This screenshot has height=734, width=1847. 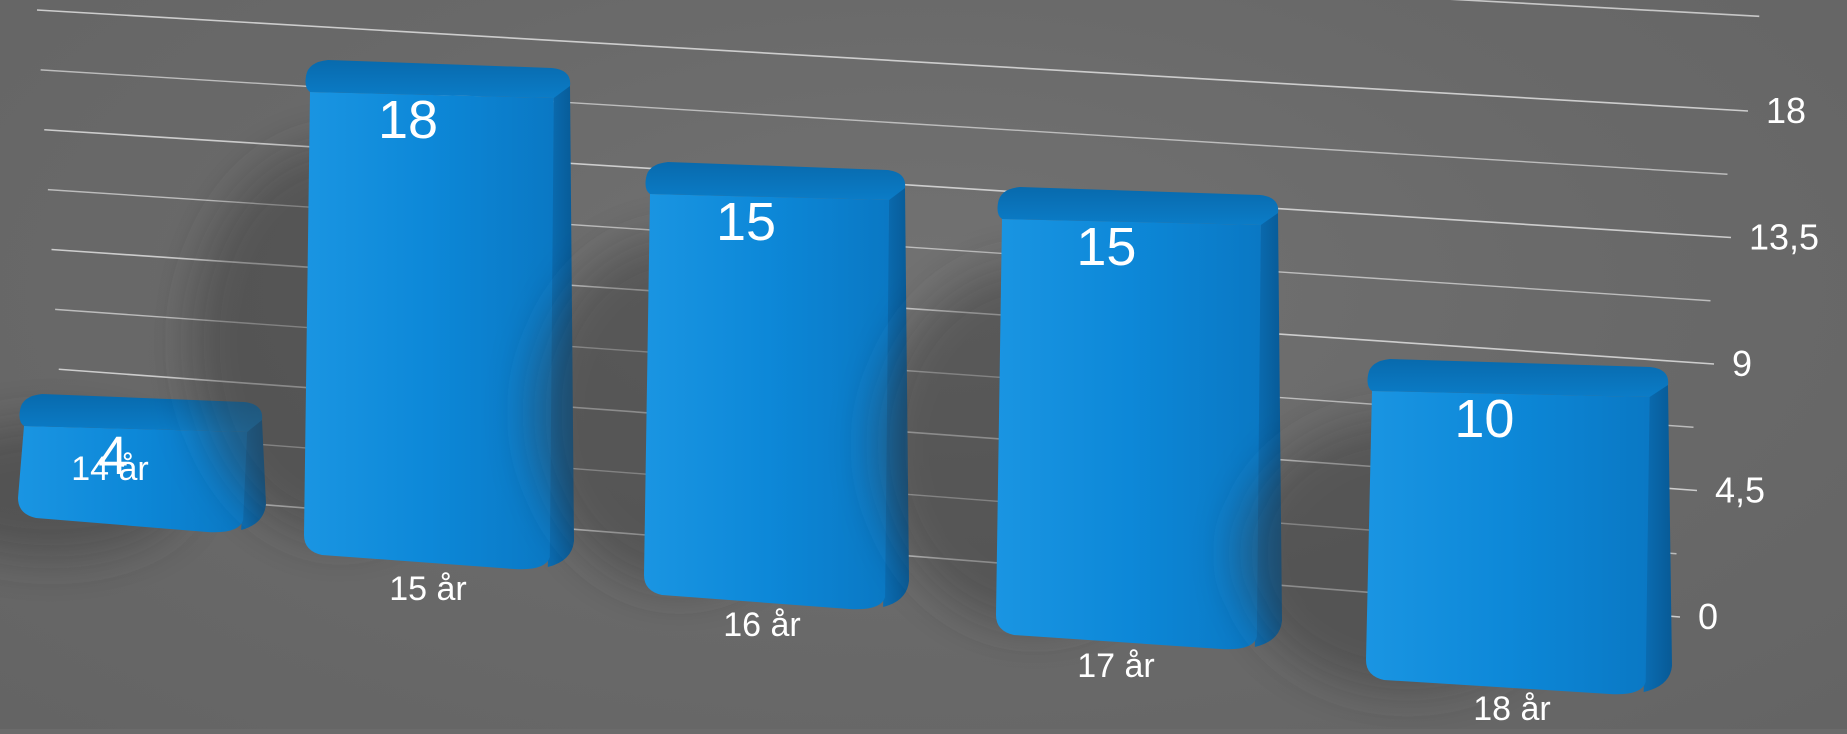 I want to click on y-tick-label: 4,5, so click(x=1740, y=490).